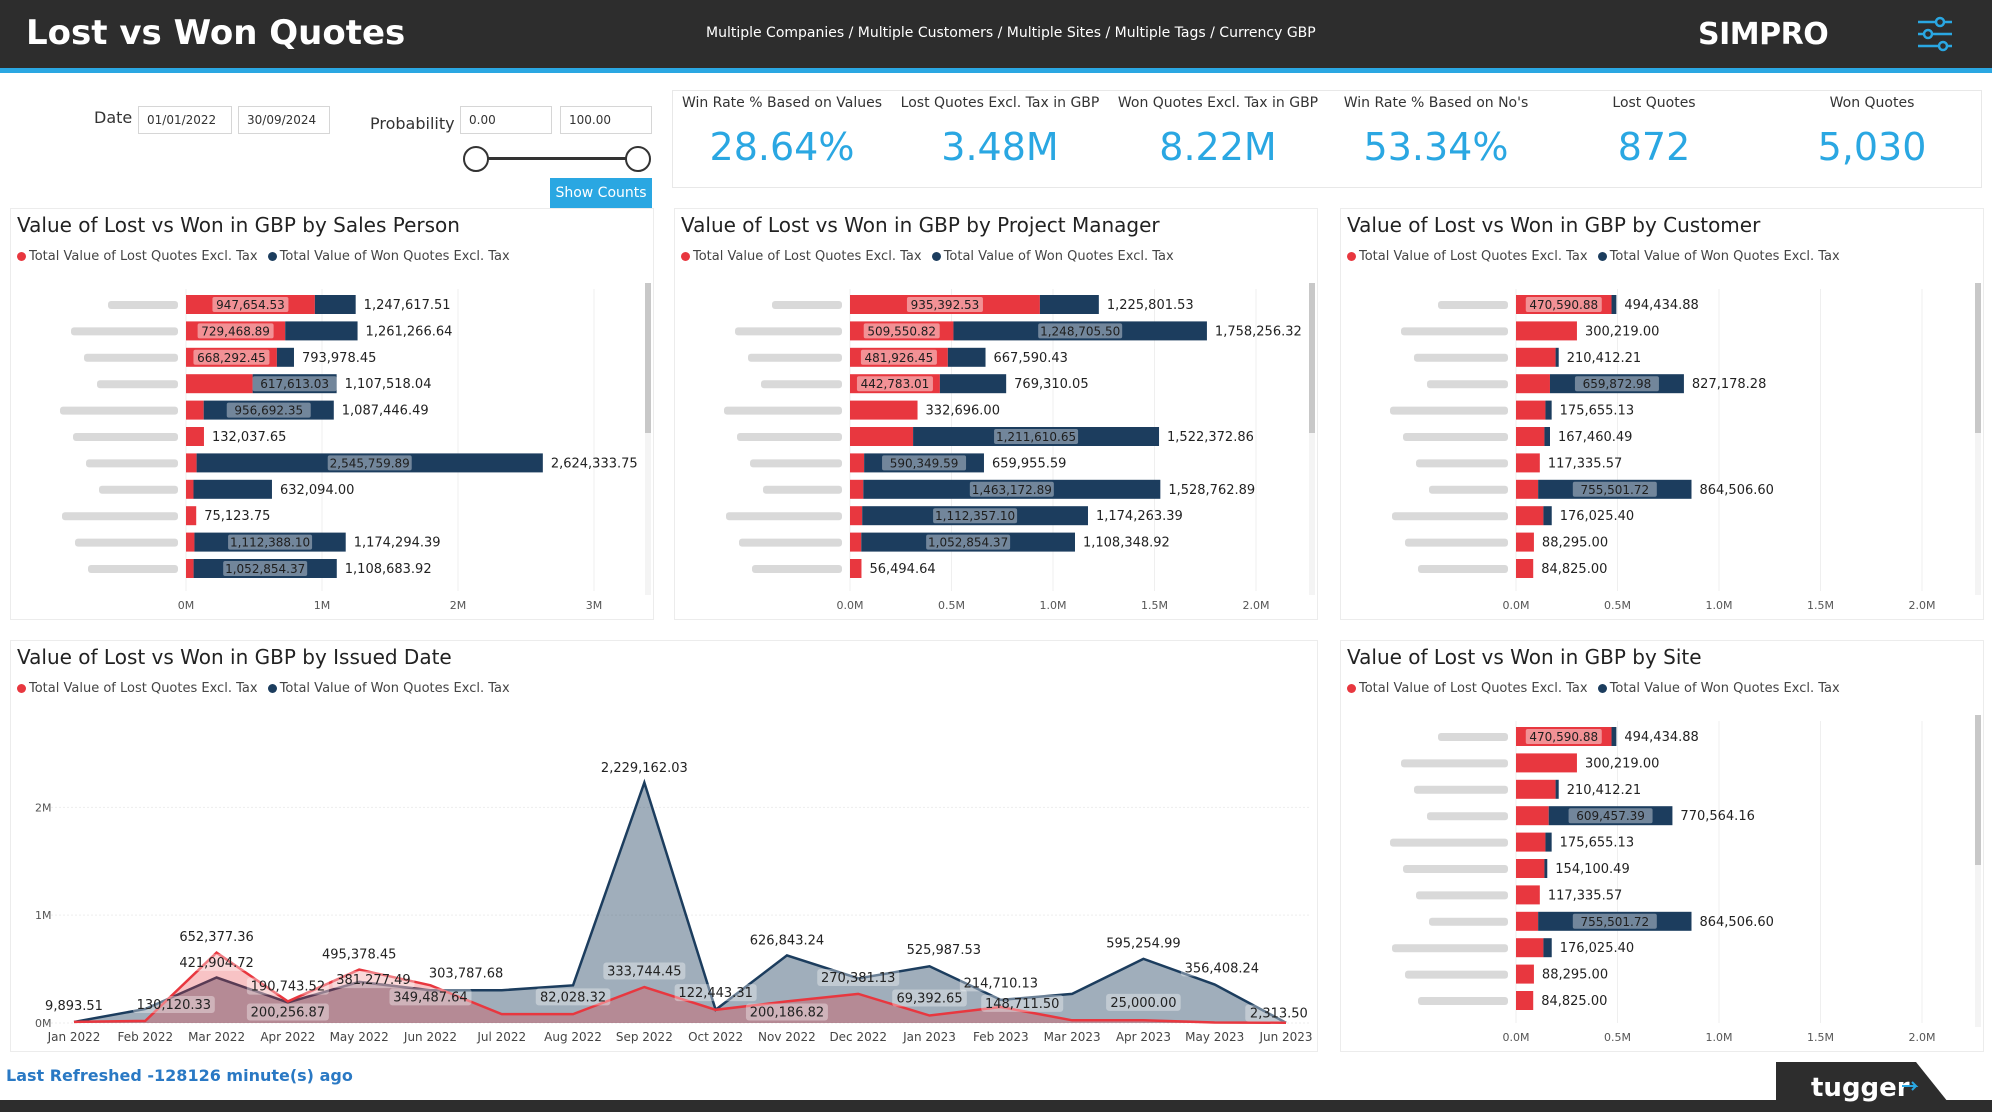  I want to click on probability-min-handle, so click(476, 159).